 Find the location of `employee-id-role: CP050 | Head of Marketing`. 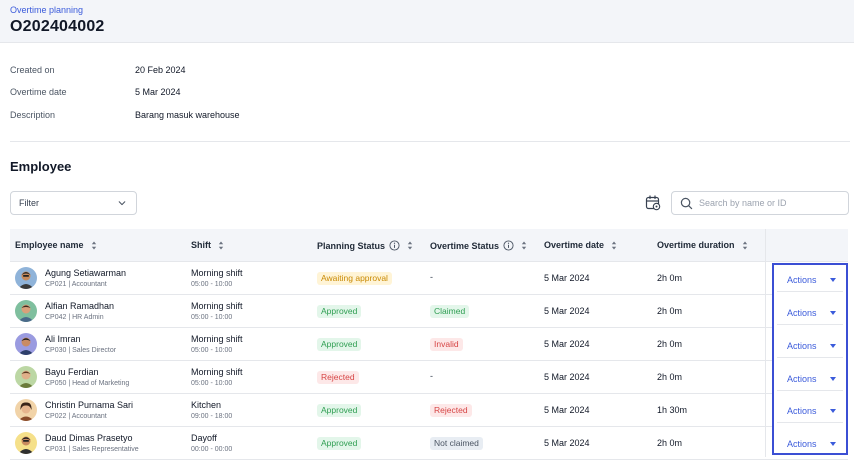

employee-id-role: CP050 | Head of Marketing is located at coordinates (87, 383).